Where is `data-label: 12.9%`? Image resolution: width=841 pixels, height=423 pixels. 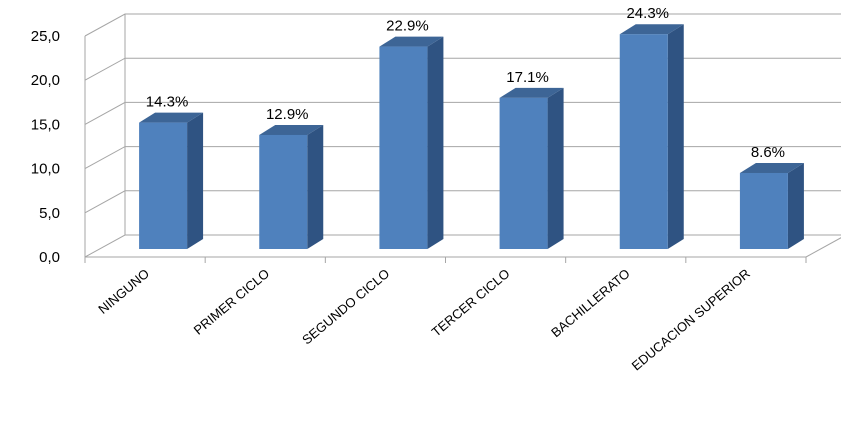
data-label: 12.9% is located at coordinates (287, 114).